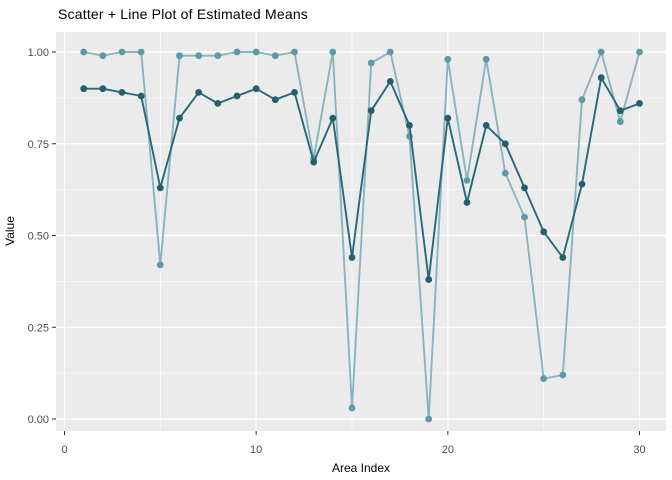 The image size is (672, 480). I want to click on y-tick-label: 0.25, so click(38, 328).